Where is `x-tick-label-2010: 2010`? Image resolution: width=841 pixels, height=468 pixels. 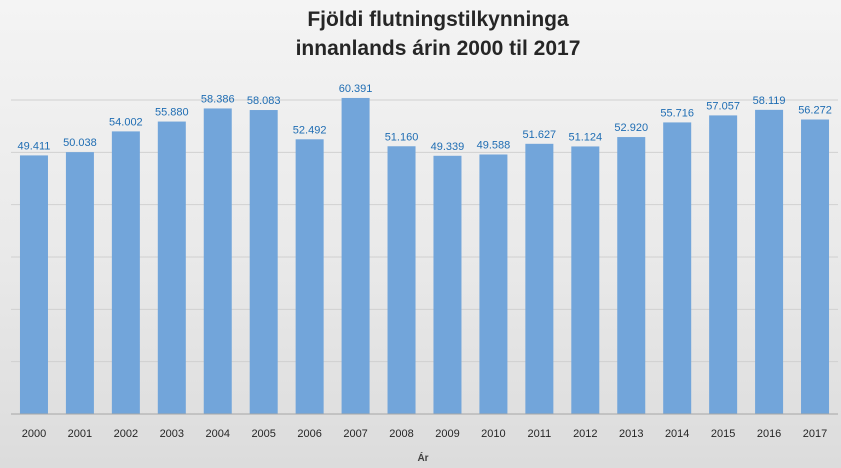
x-tick-label-2010: 2010 is located at coordinates (493, 434).